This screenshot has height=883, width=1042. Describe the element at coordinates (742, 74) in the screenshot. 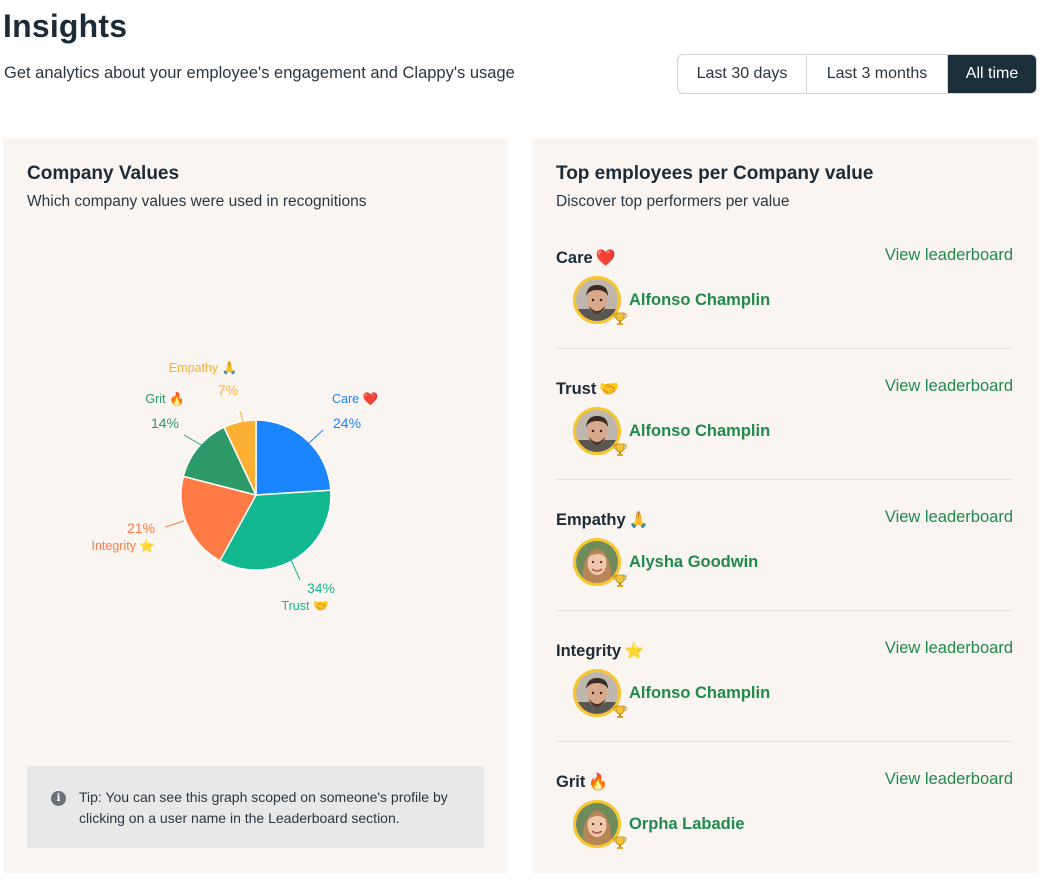

I see `range-last-30-days: Last 30 days` at that location.